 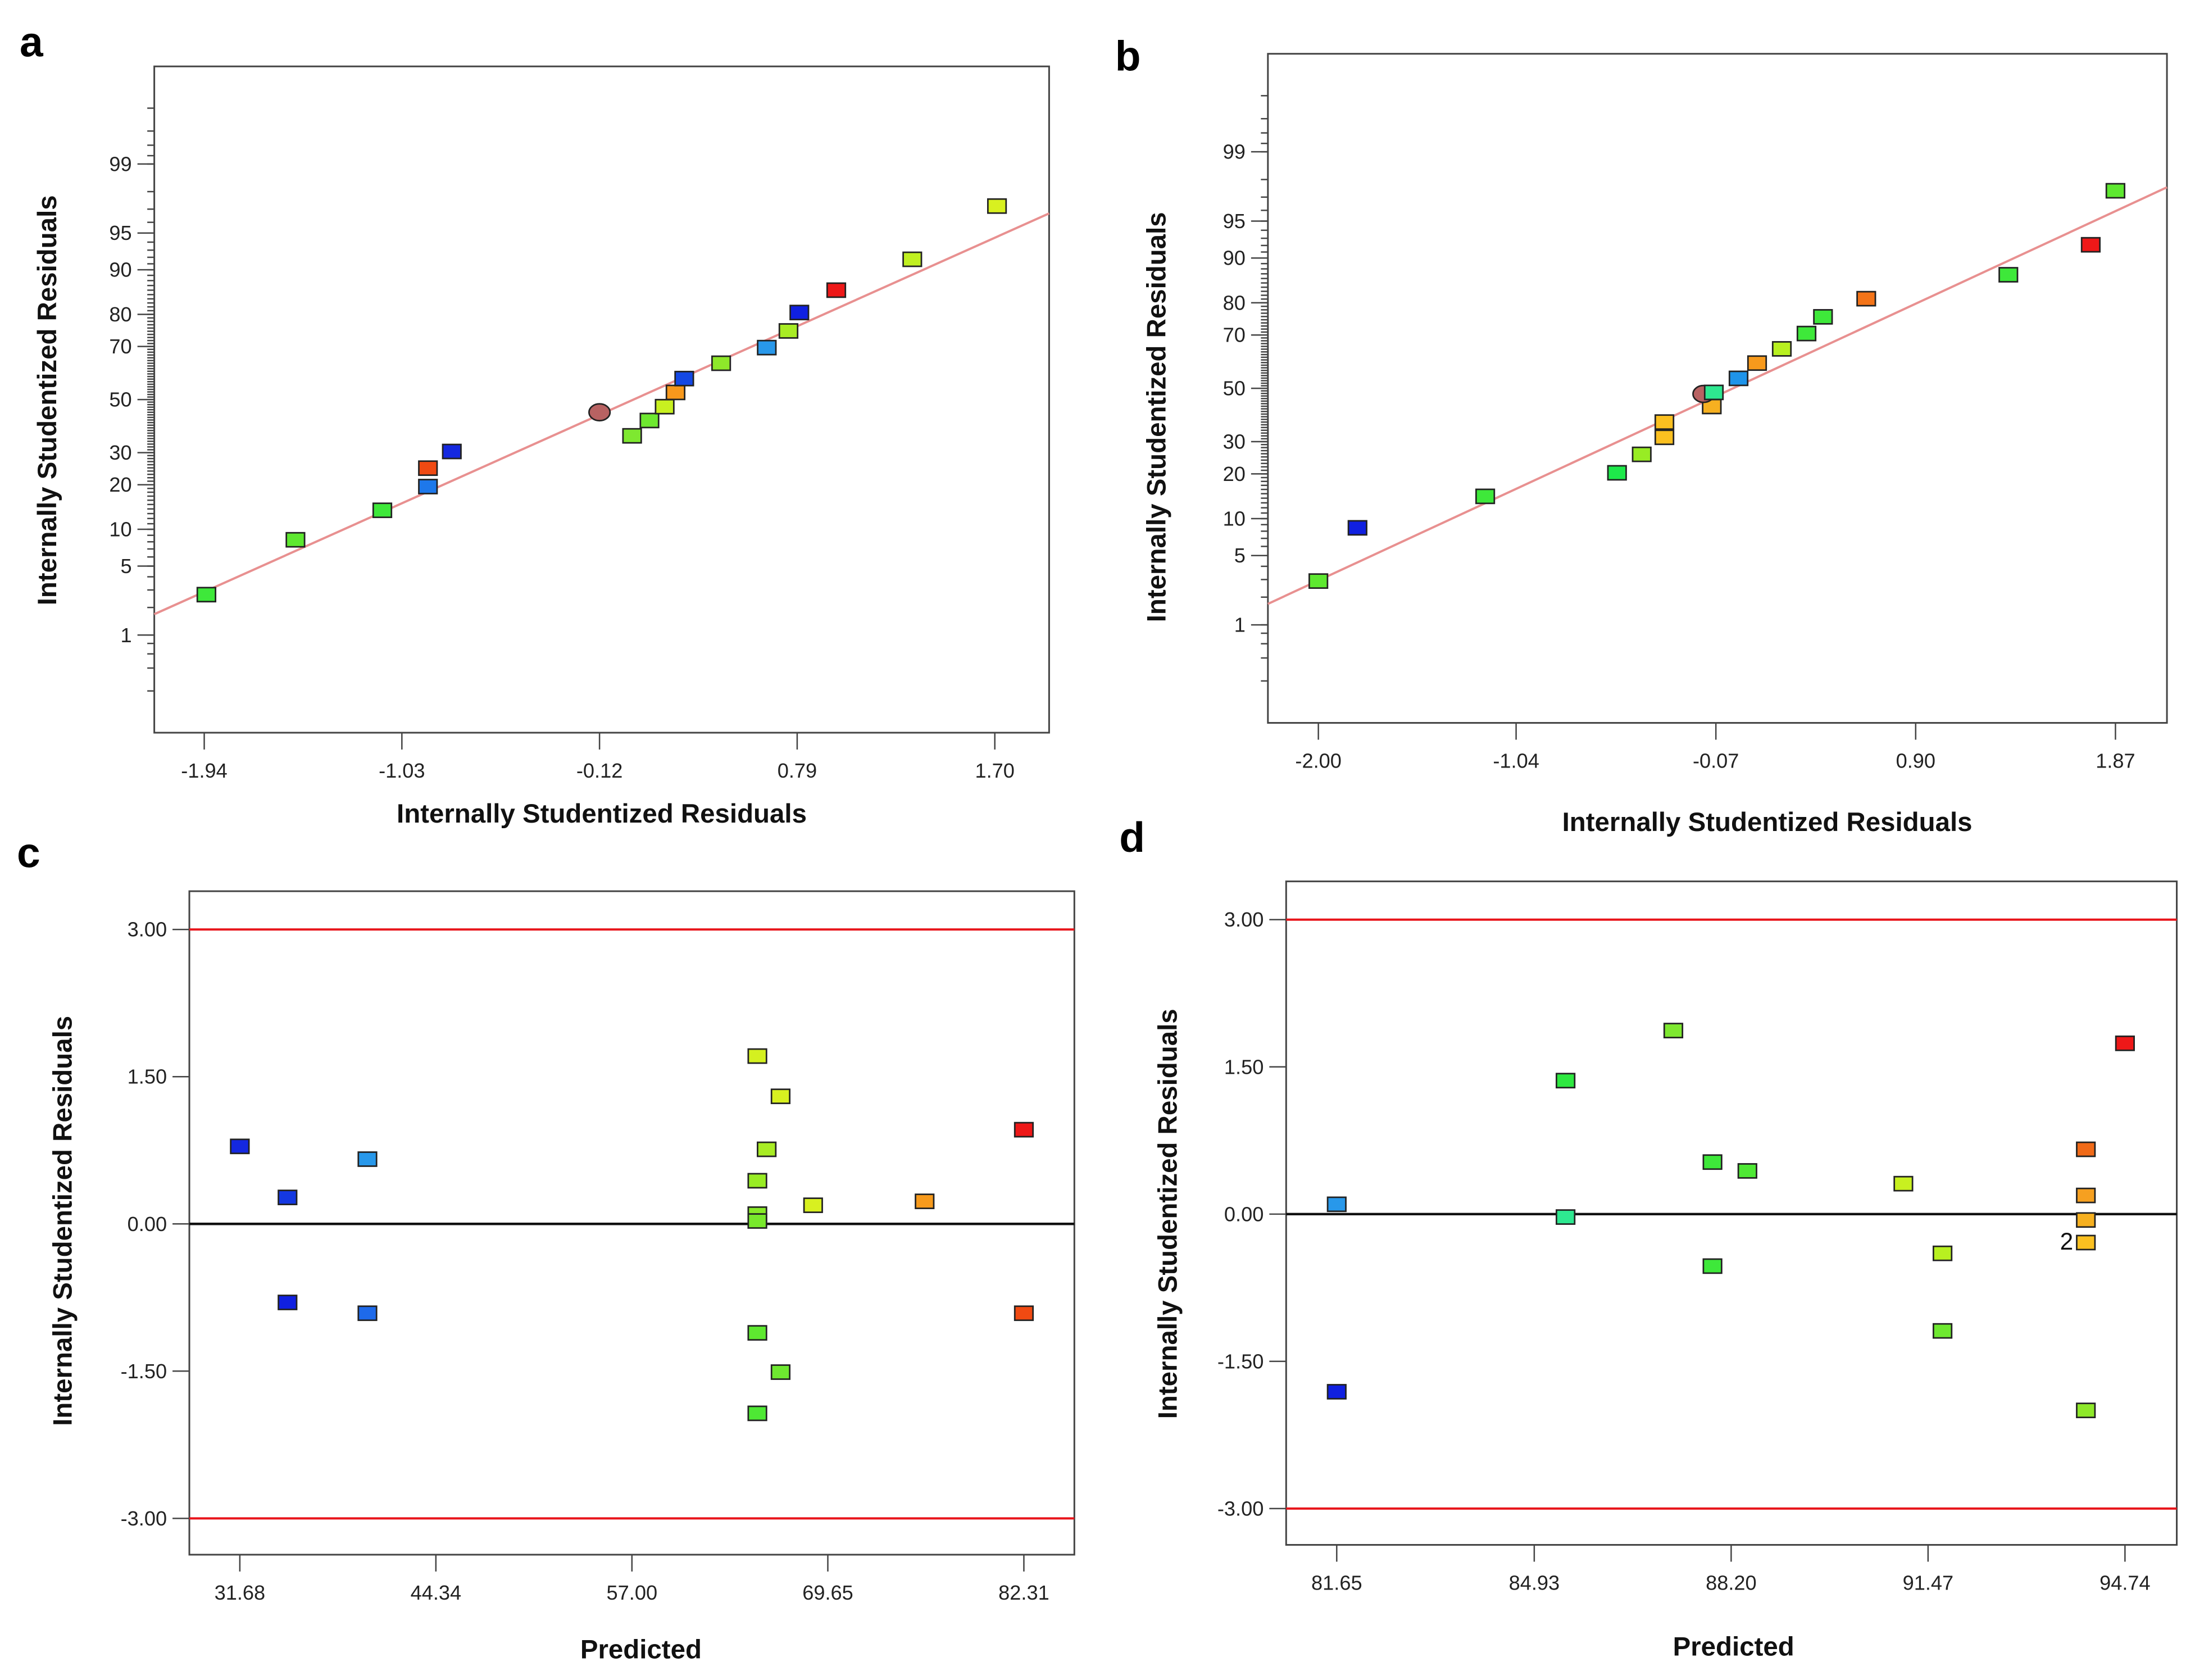 What do you see at coordinates (1928, 1582) in the screenshot?
I see `x-tick-label: 91.47` at bounding box center [1928, 1582].